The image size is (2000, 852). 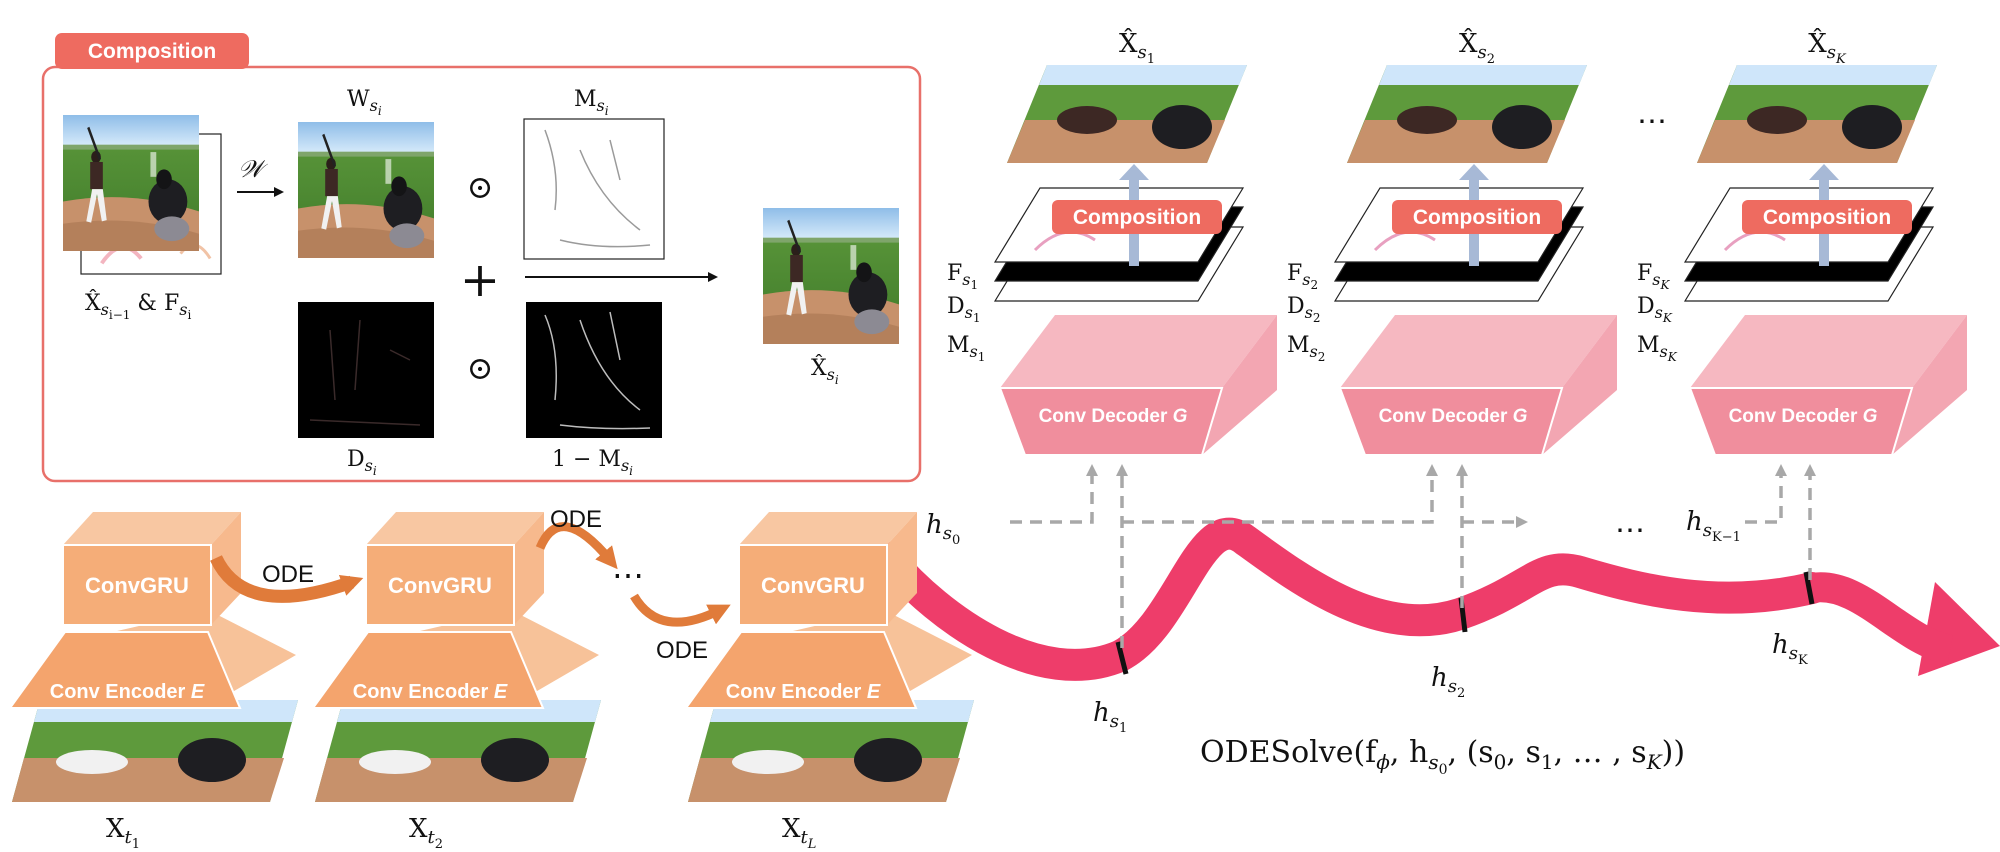 What do you see at coordinates (682, 650) in the screenshot?
I see `ode-label-3: ODE` at bounding box center [682, 650].